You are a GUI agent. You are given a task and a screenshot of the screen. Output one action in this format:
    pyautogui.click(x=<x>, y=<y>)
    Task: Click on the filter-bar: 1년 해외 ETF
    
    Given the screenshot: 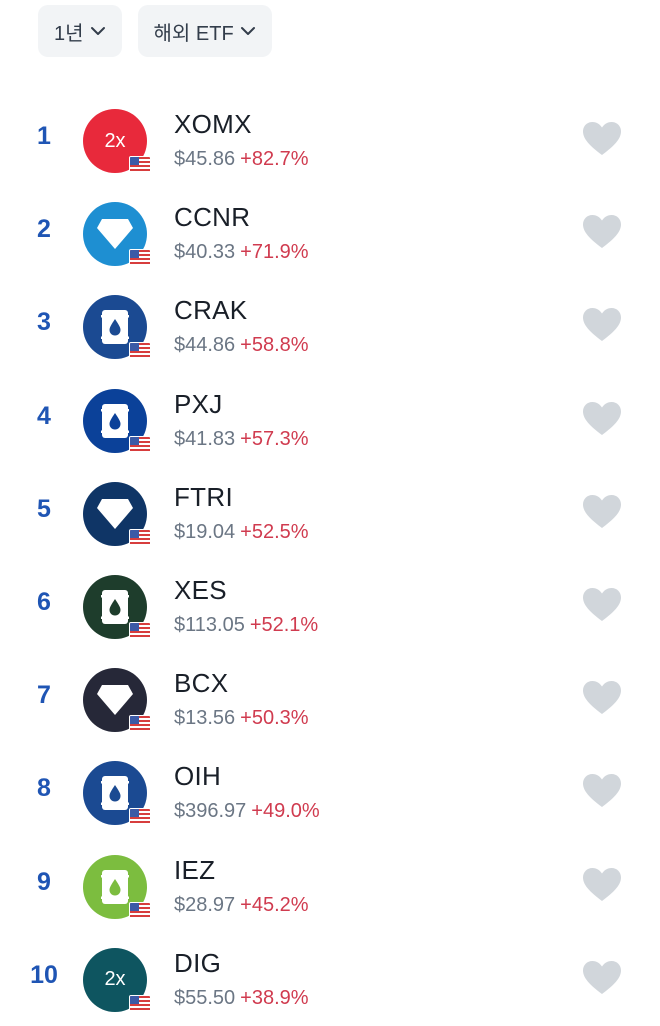 What is the action you would take?
    pyautogui.click(x=155, y=31)
    